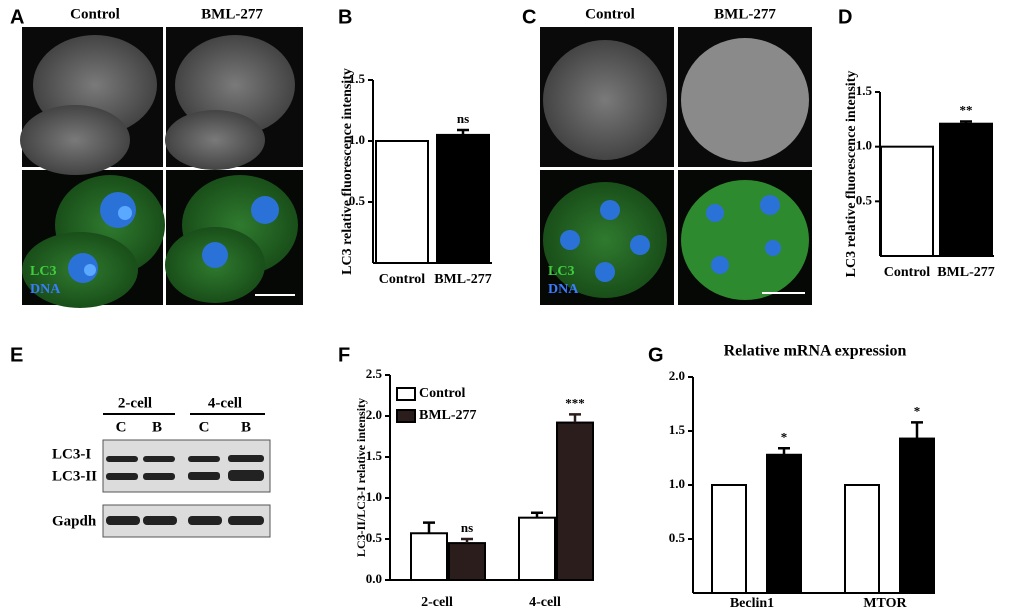 The image size is (1020, 615). I want to click on band-label: Gapdh, so click(74, 521).